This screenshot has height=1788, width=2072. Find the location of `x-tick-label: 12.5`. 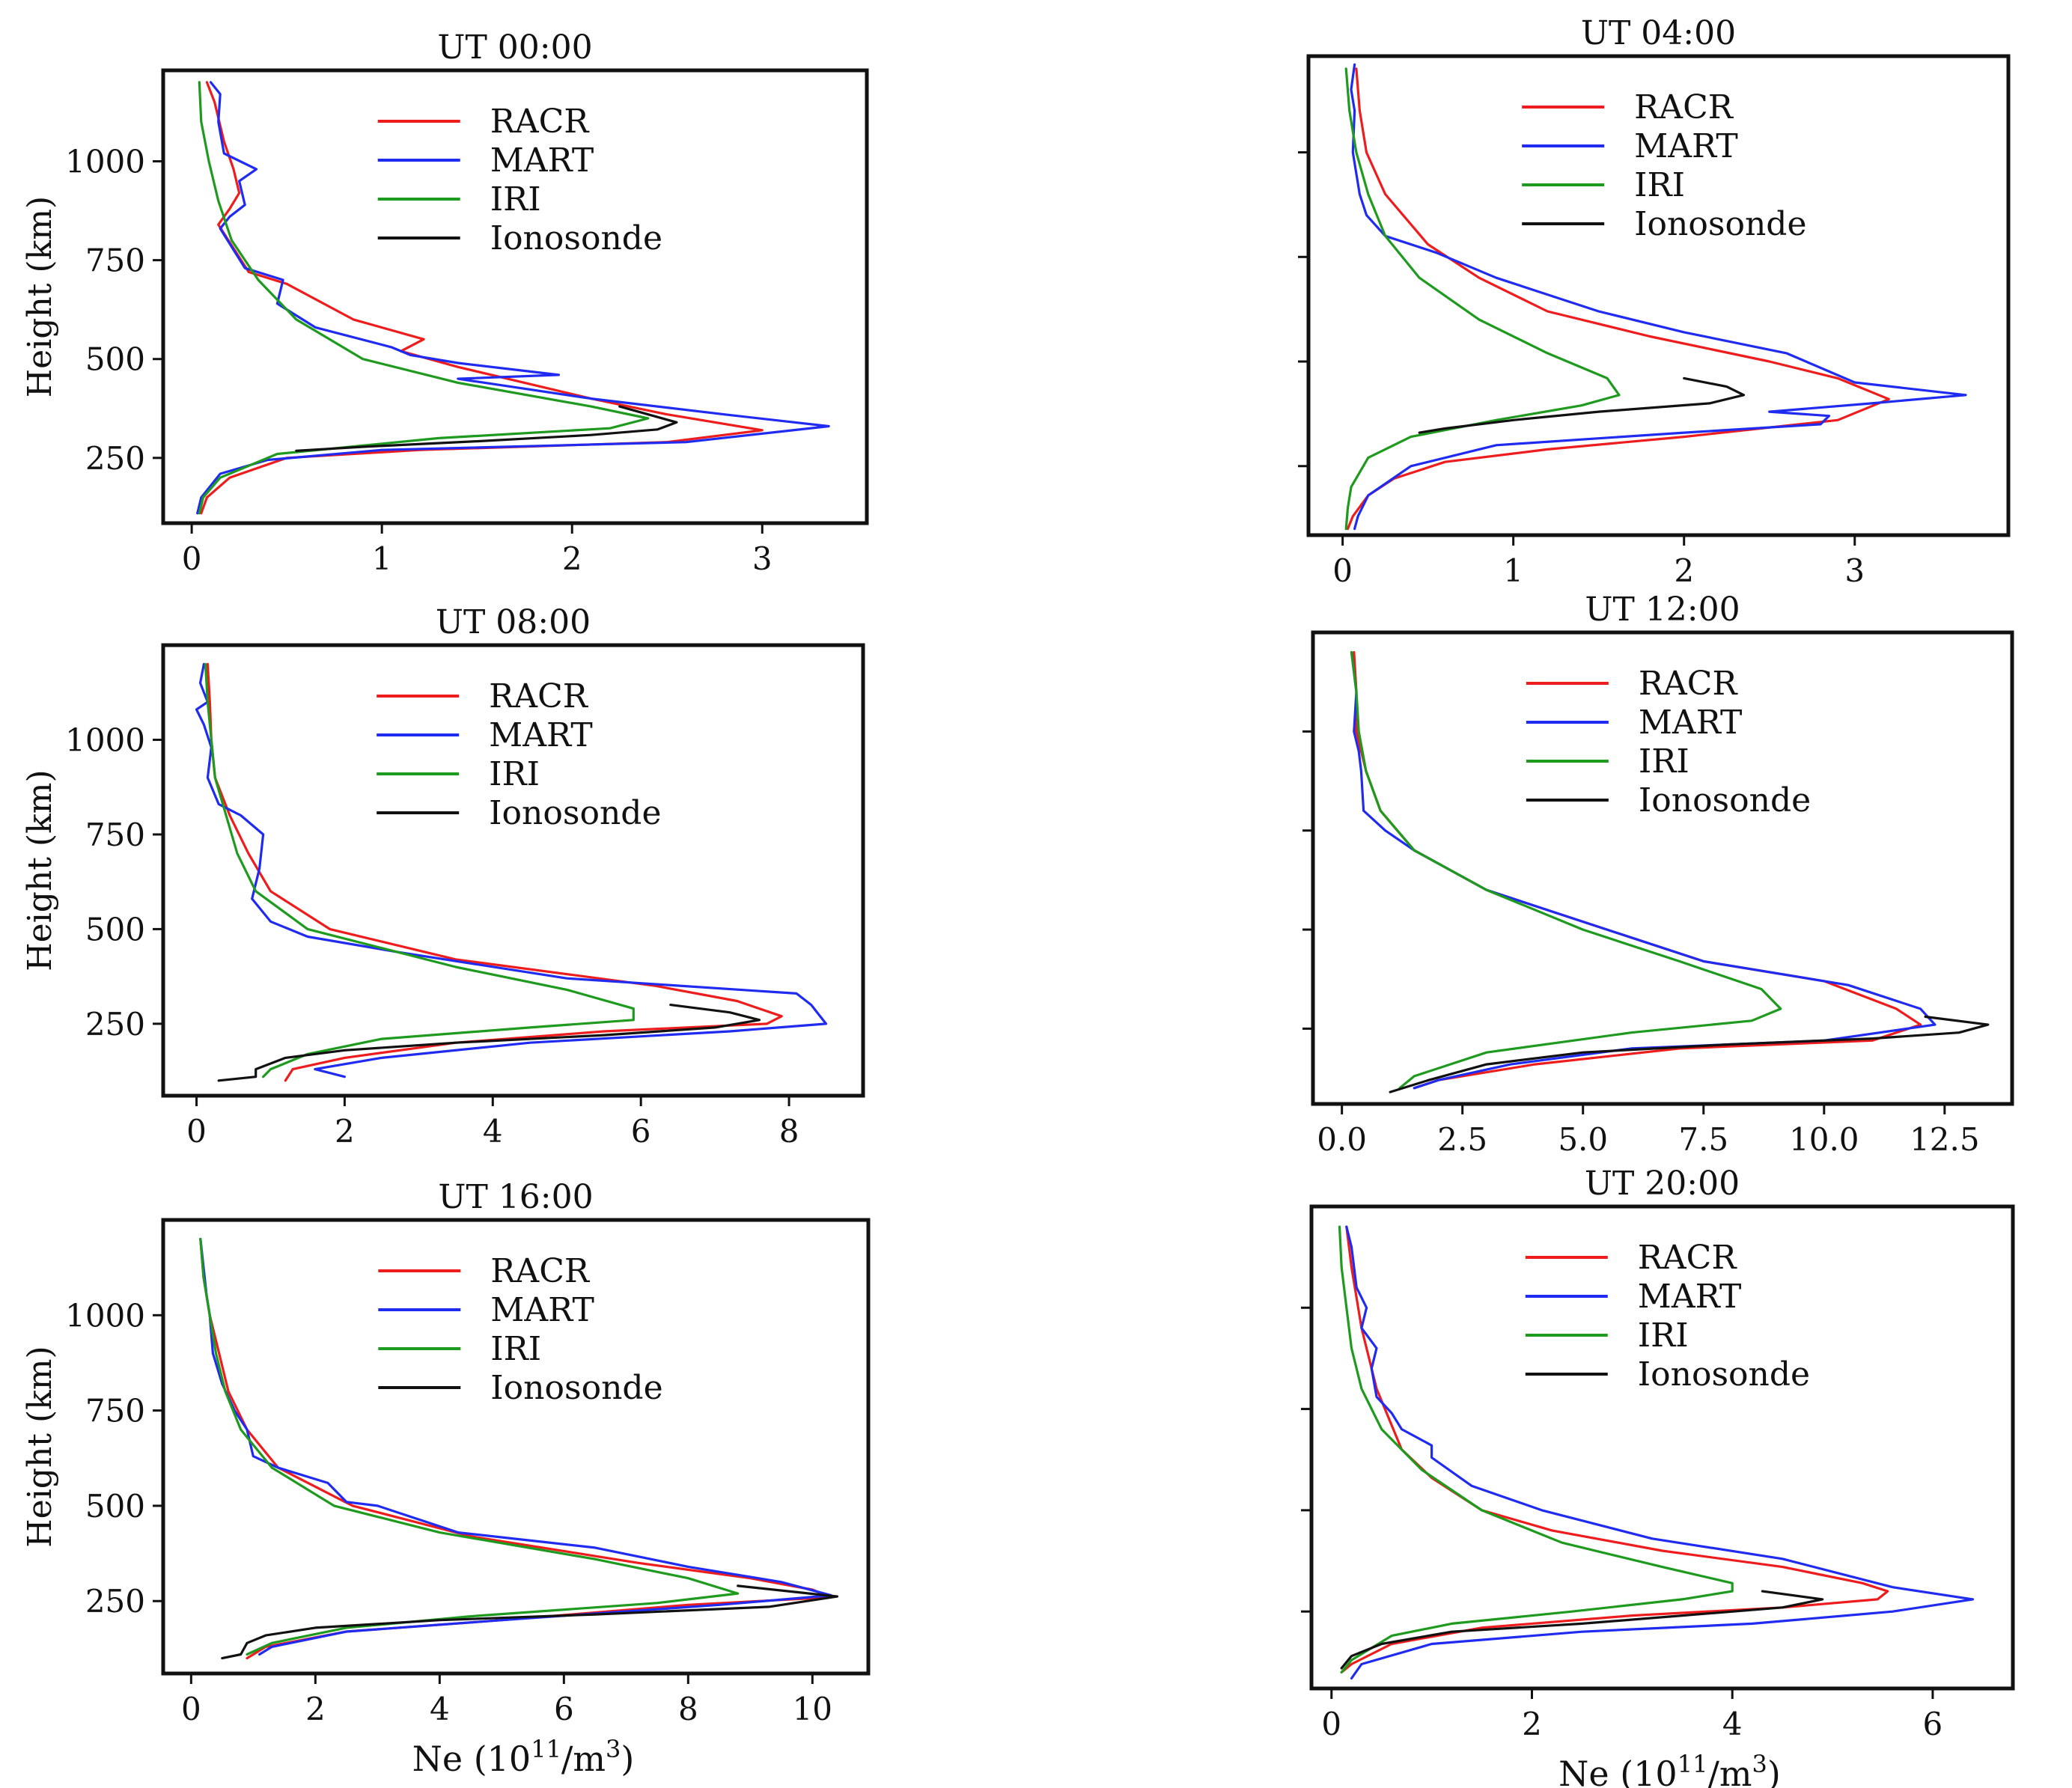

x-tick-label: 12.5 is located at coordinates (1945, 1139).